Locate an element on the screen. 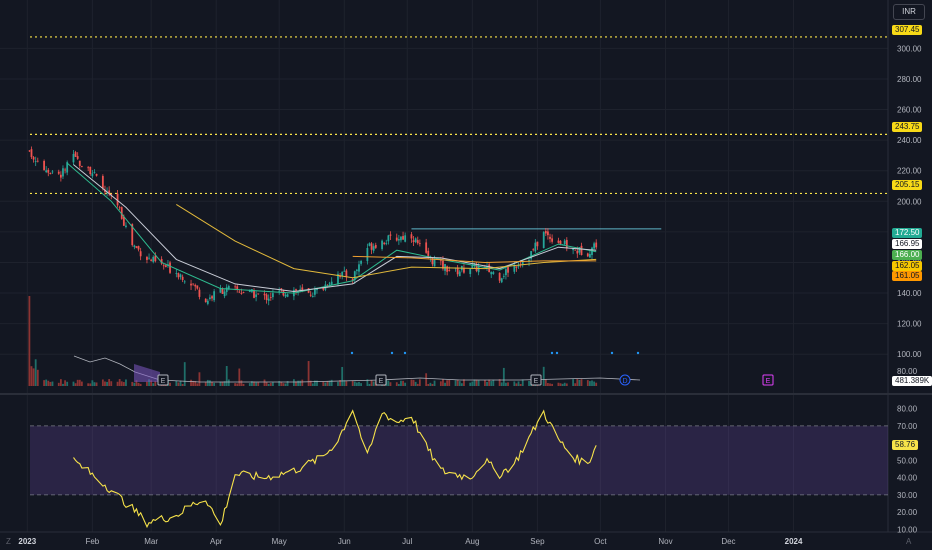  time-tick-label: Feb is located at coordinates (92, 541).